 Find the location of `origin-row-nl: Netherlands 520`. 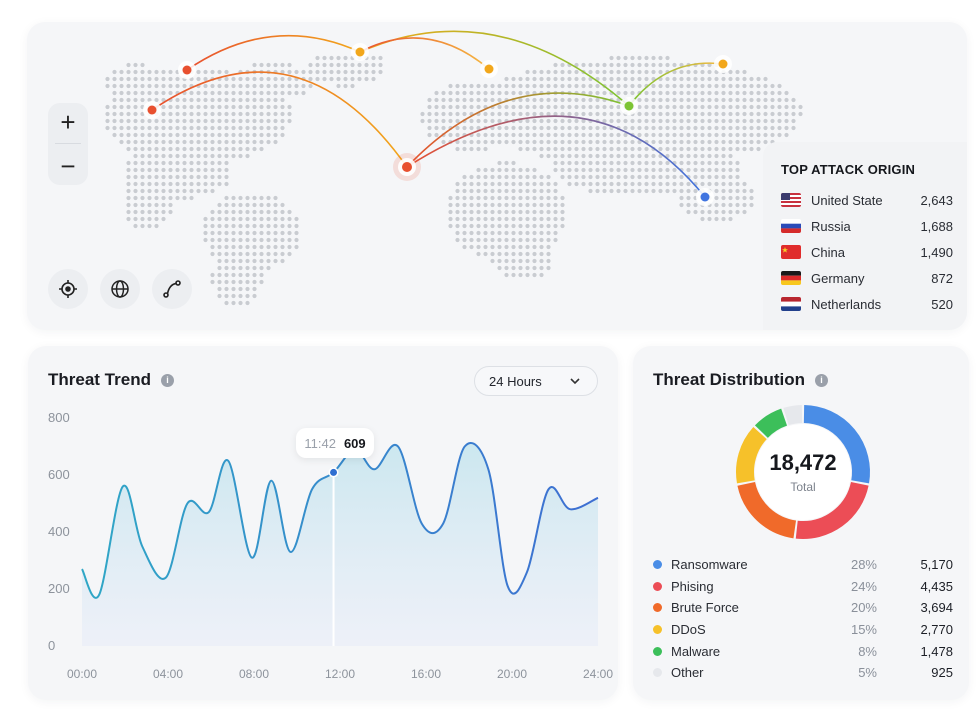

origin-row-nl: Netherlands 520 is located at coordinates (867, 304).